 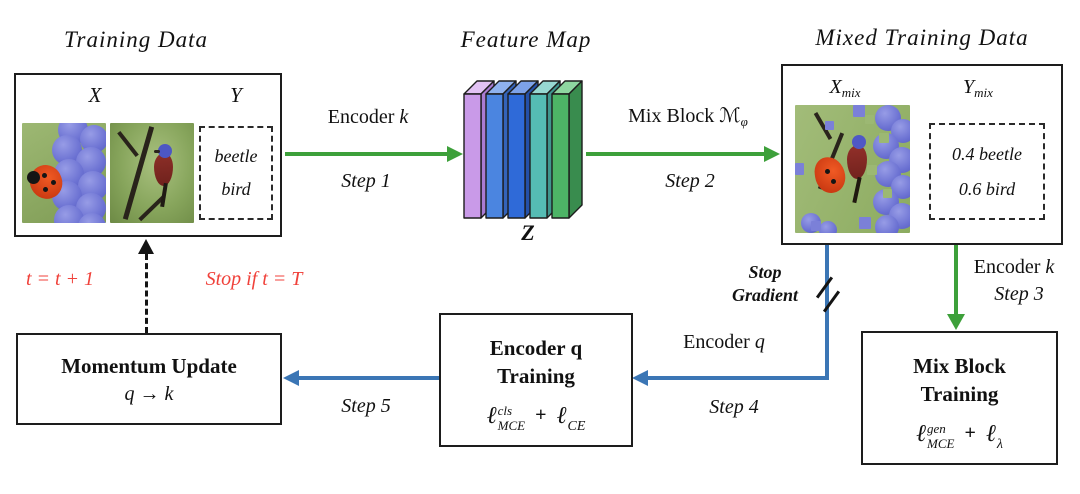 What do you see at coordinates (676, 154) in the screenshot?
I see `step2-arrow-line` at bounding box center [676, 154].